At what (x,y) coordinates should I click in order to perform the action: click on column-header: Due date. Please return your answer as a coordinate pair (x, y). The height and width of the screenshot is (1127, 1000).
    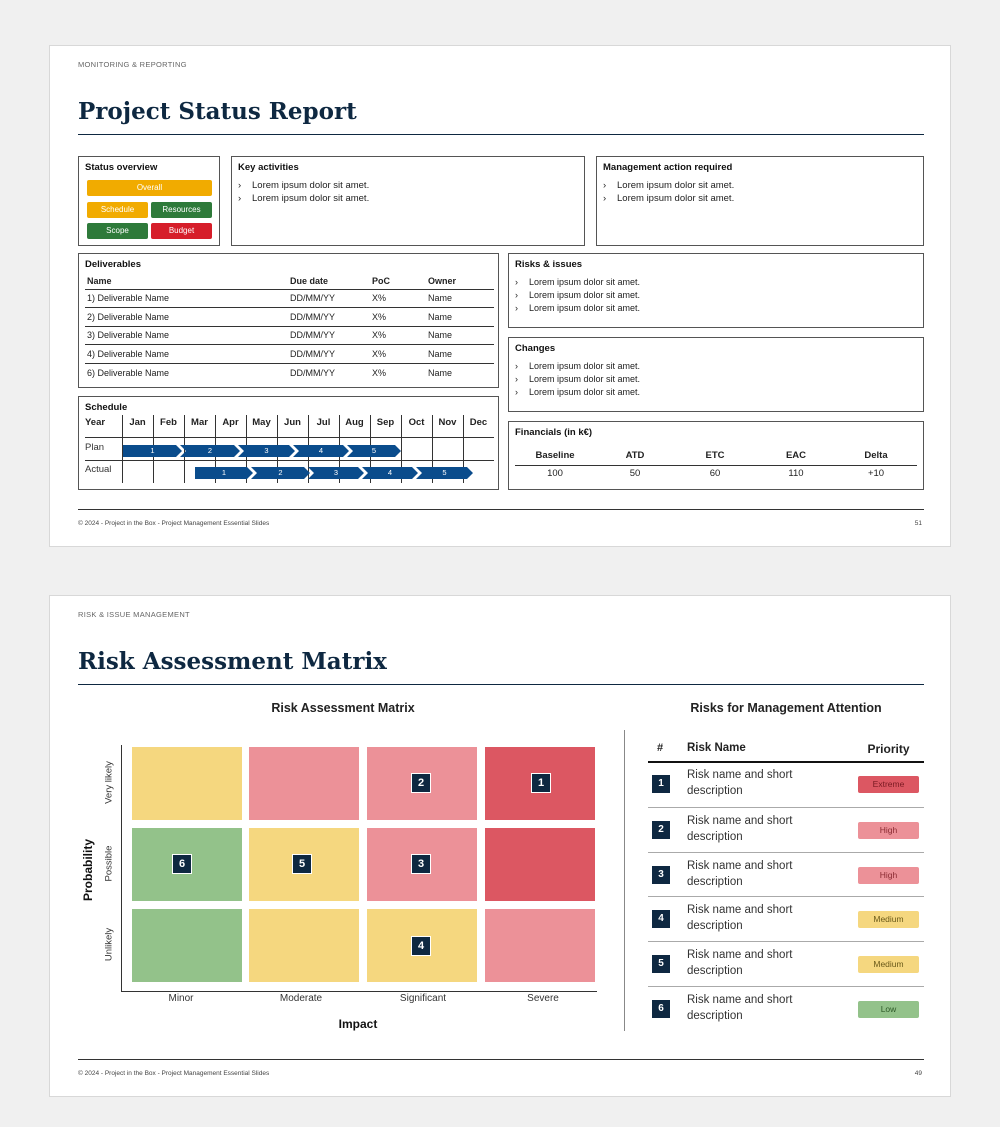
    Looking at the image, I should click on (329, 281).